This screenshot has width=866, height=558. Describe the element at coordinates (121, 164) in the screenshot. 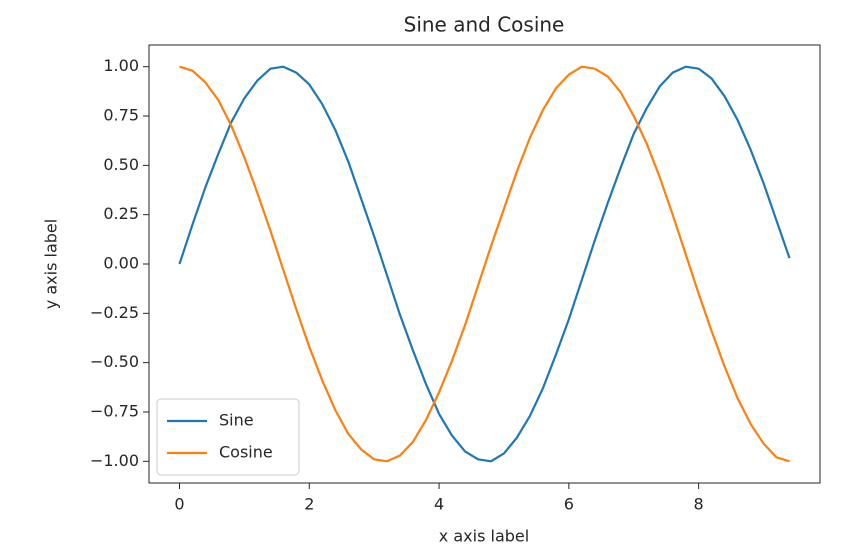

I see `y-tick-label: 0.50` at that location.